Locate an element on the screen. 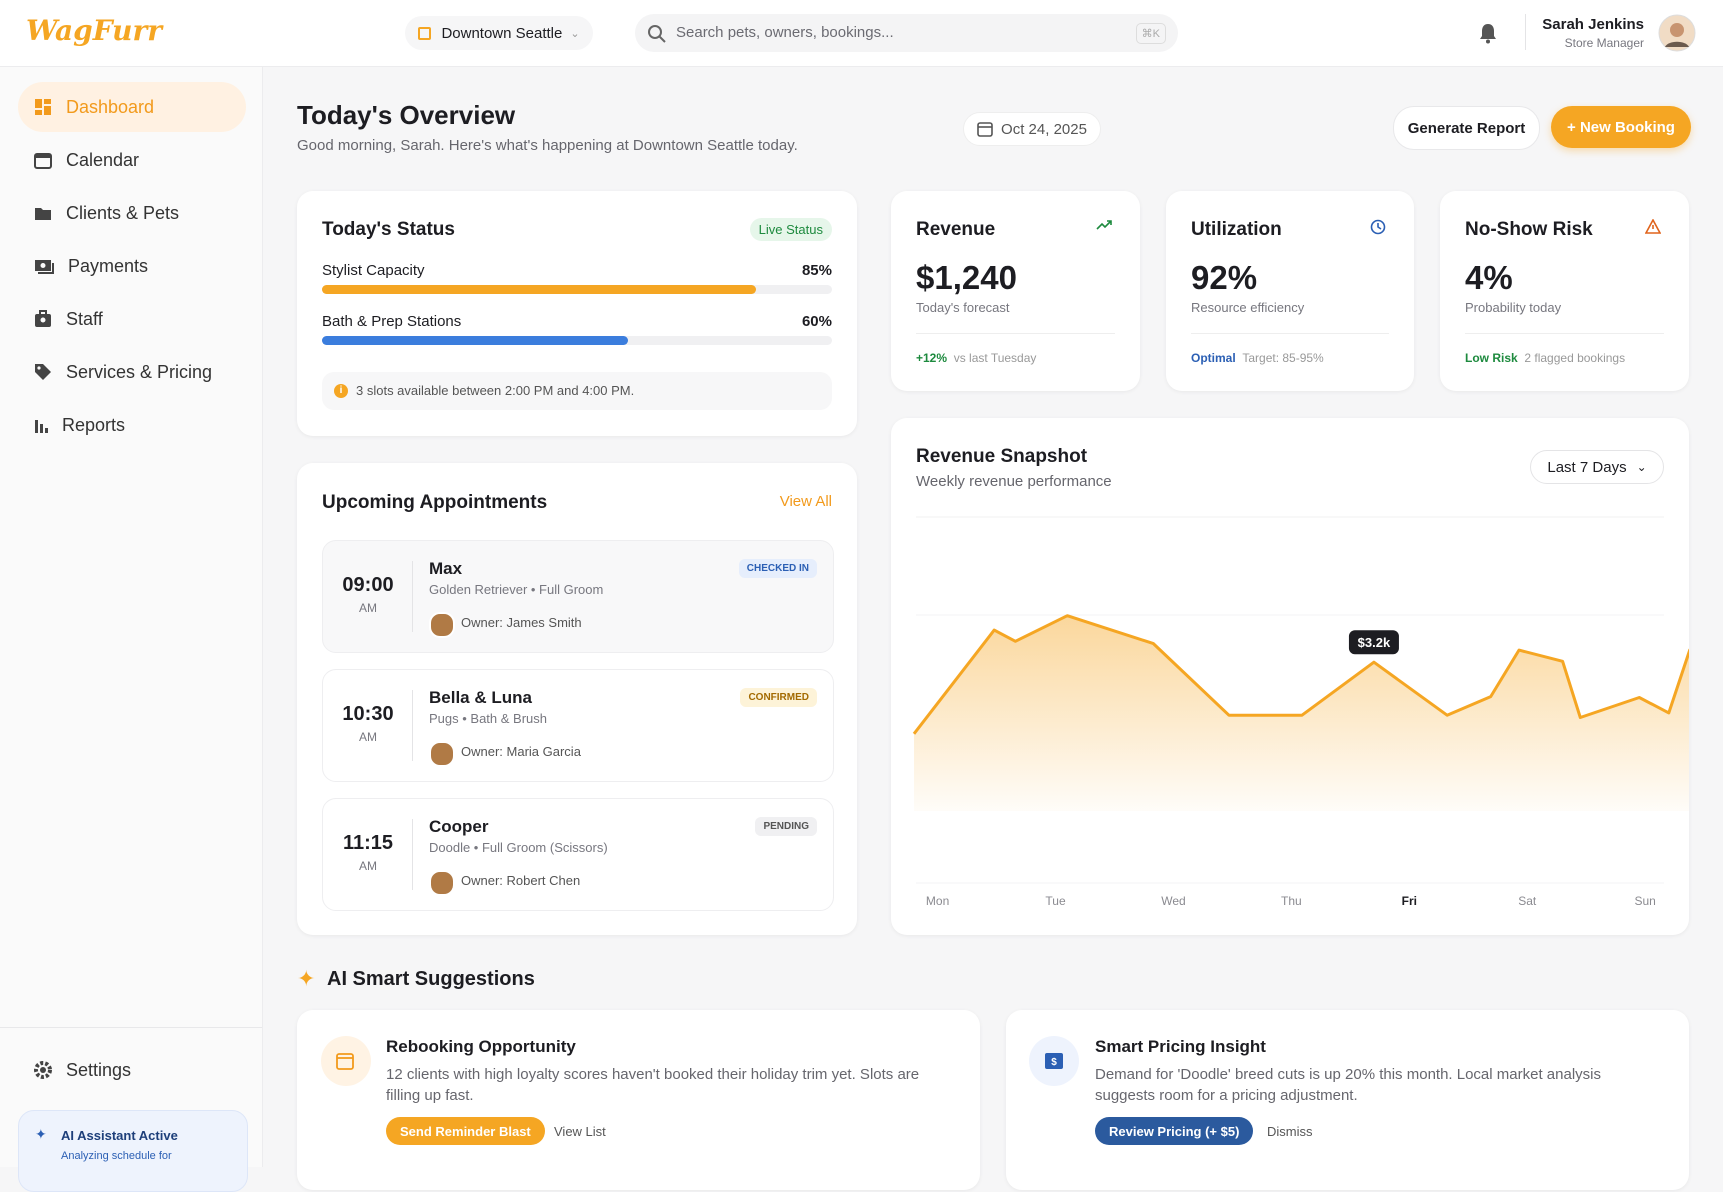  nav-item: Payments is located at coordinates (132, 266).